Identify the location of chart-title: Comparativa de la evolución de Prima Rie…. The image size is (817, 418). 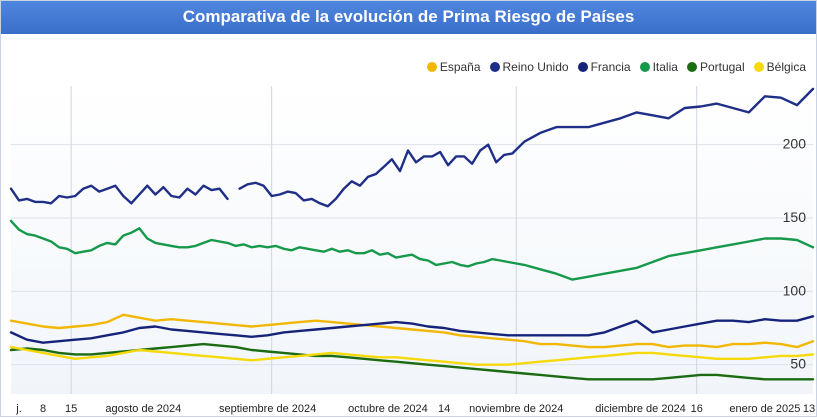
(408, 16).